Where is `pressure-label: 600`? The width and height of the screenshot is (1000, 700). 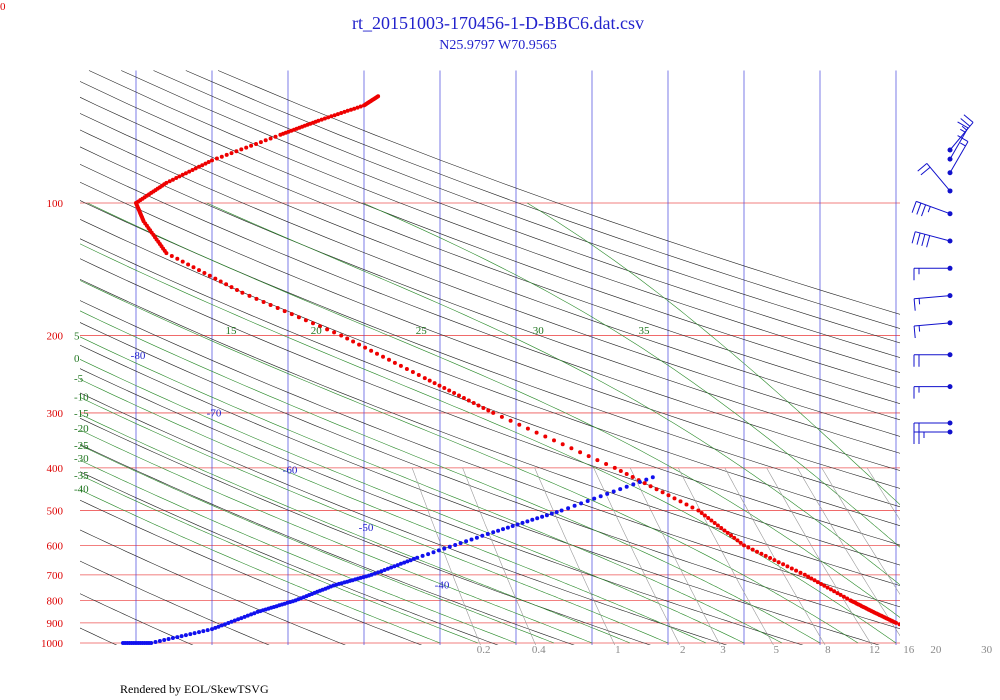
pressure-label: 600 is located at coordinates (55, 546).